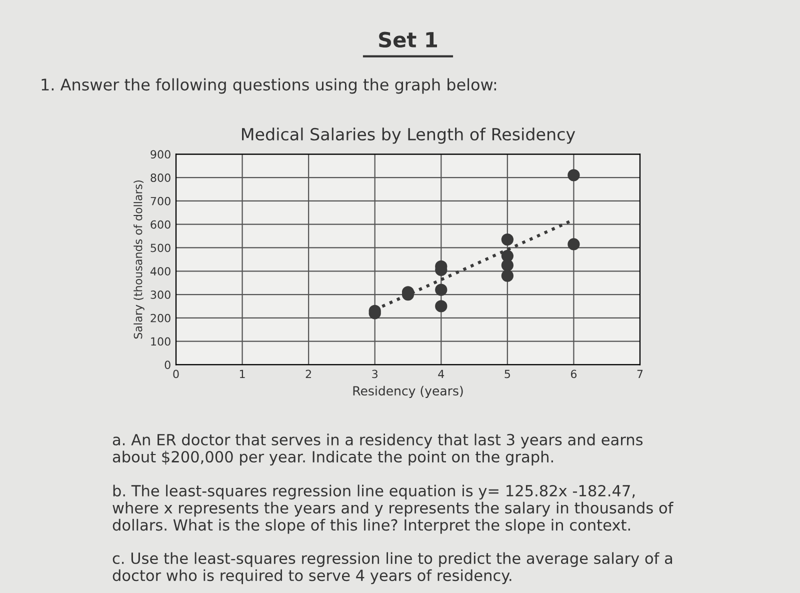 This screenshot has width=800, height=593. Describe the element at coordinates (160, 201) in the screenshot. I see `y-tick-label: 700` at that location.